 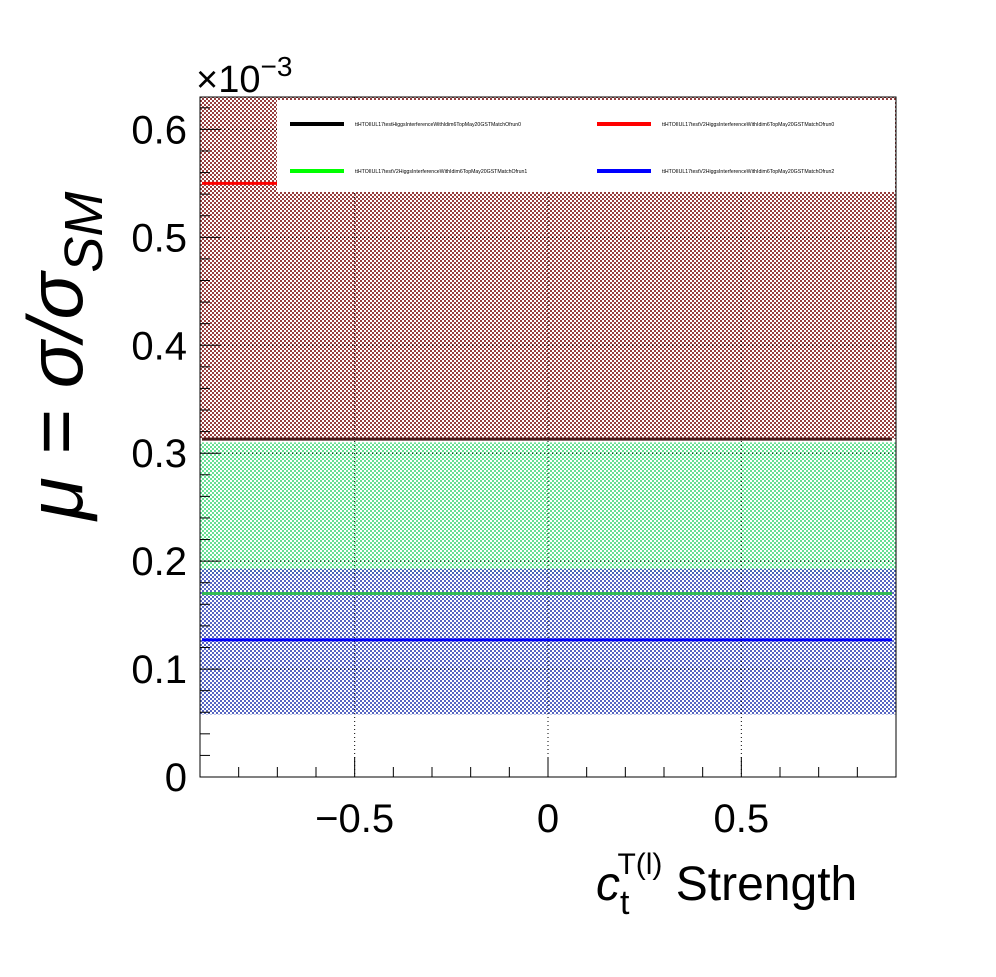 I want to click on x-axis-label: ctT(l) Strength, so click(x=726, y=885).